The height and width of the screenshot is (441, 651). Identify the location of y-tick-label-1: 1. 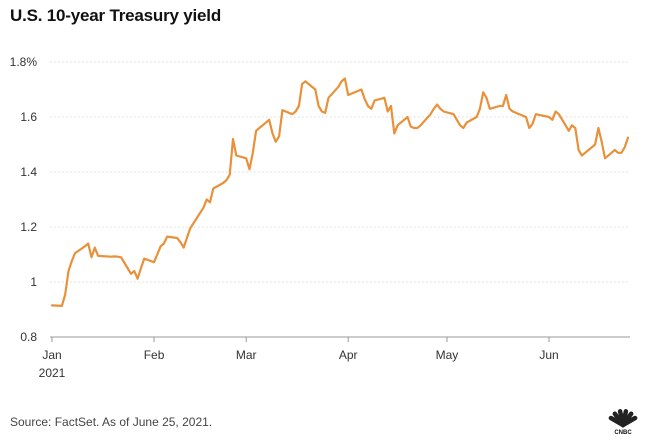
(33, 282).